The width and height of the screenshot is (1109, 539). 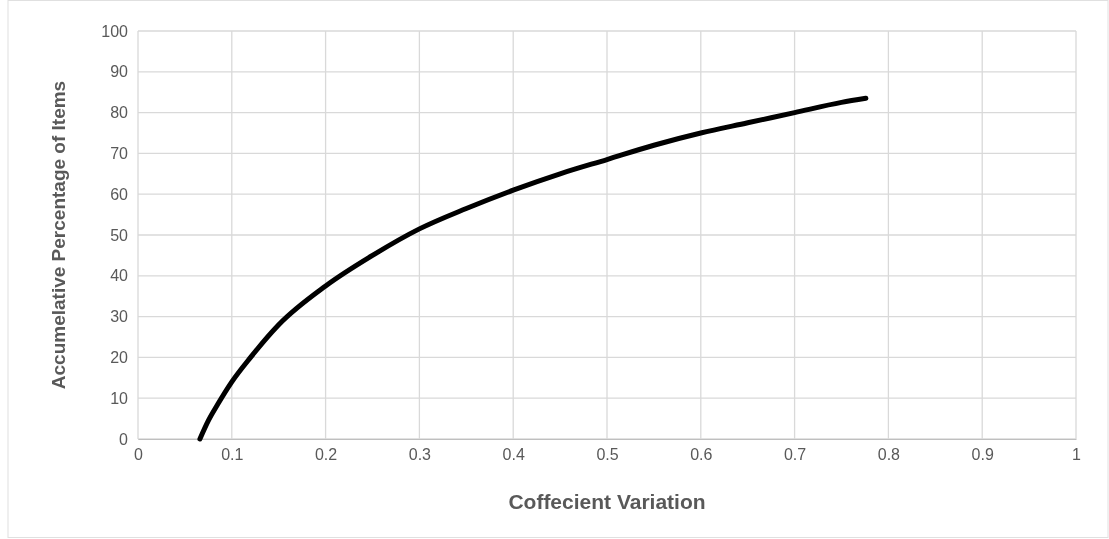 I want to click on x-tick-label: 0.8, so click(x=889, y=455).